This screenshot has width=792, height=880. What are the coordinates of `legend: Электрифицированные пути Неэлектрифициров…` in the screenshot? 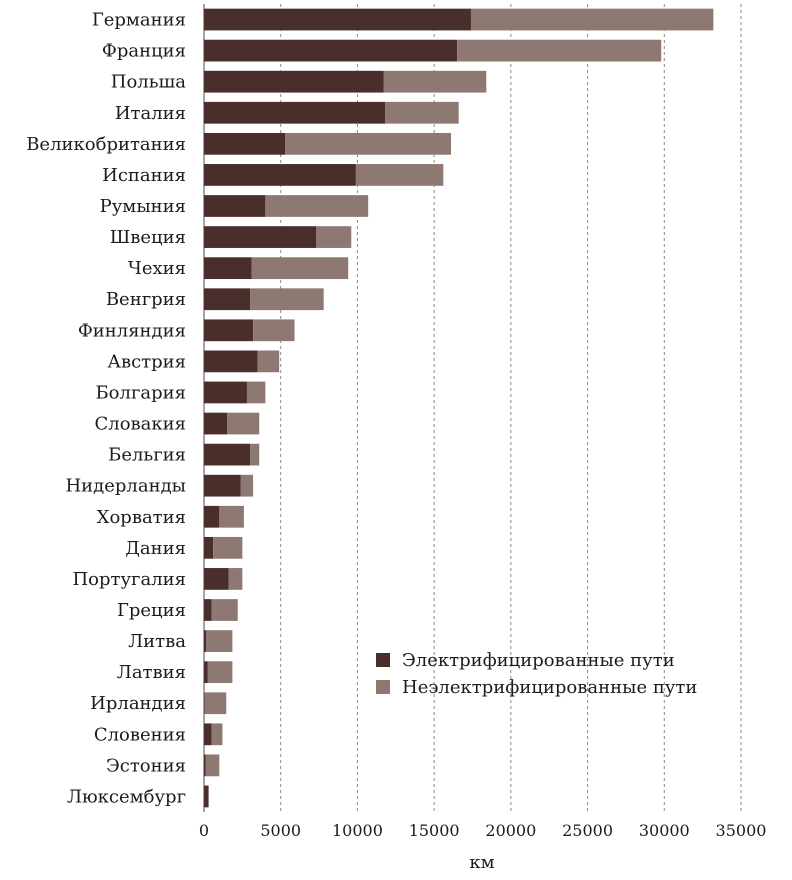 It's located at (536, 674).